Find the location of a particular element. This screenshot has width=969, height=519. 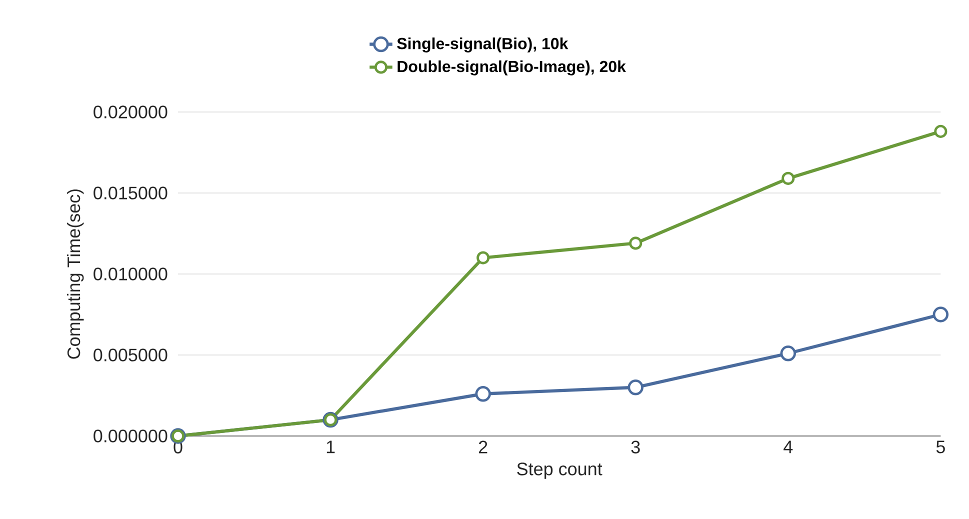

x-tick-label: 5 is located at coordinates (940, 447).